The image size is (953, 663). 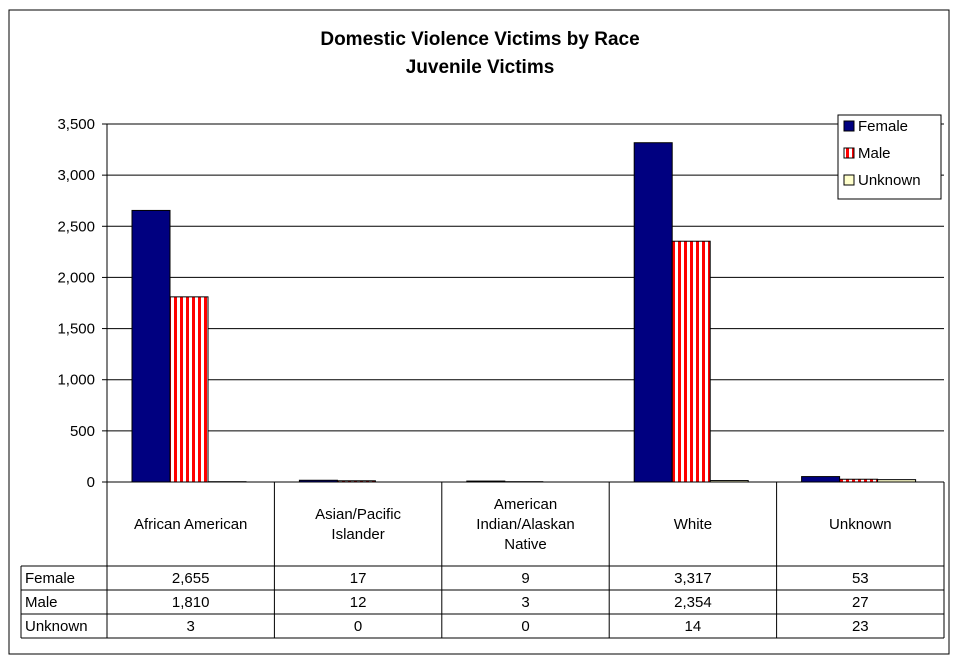 I want to click on y-tick-label: 2,500, so click(x=76, y=226).